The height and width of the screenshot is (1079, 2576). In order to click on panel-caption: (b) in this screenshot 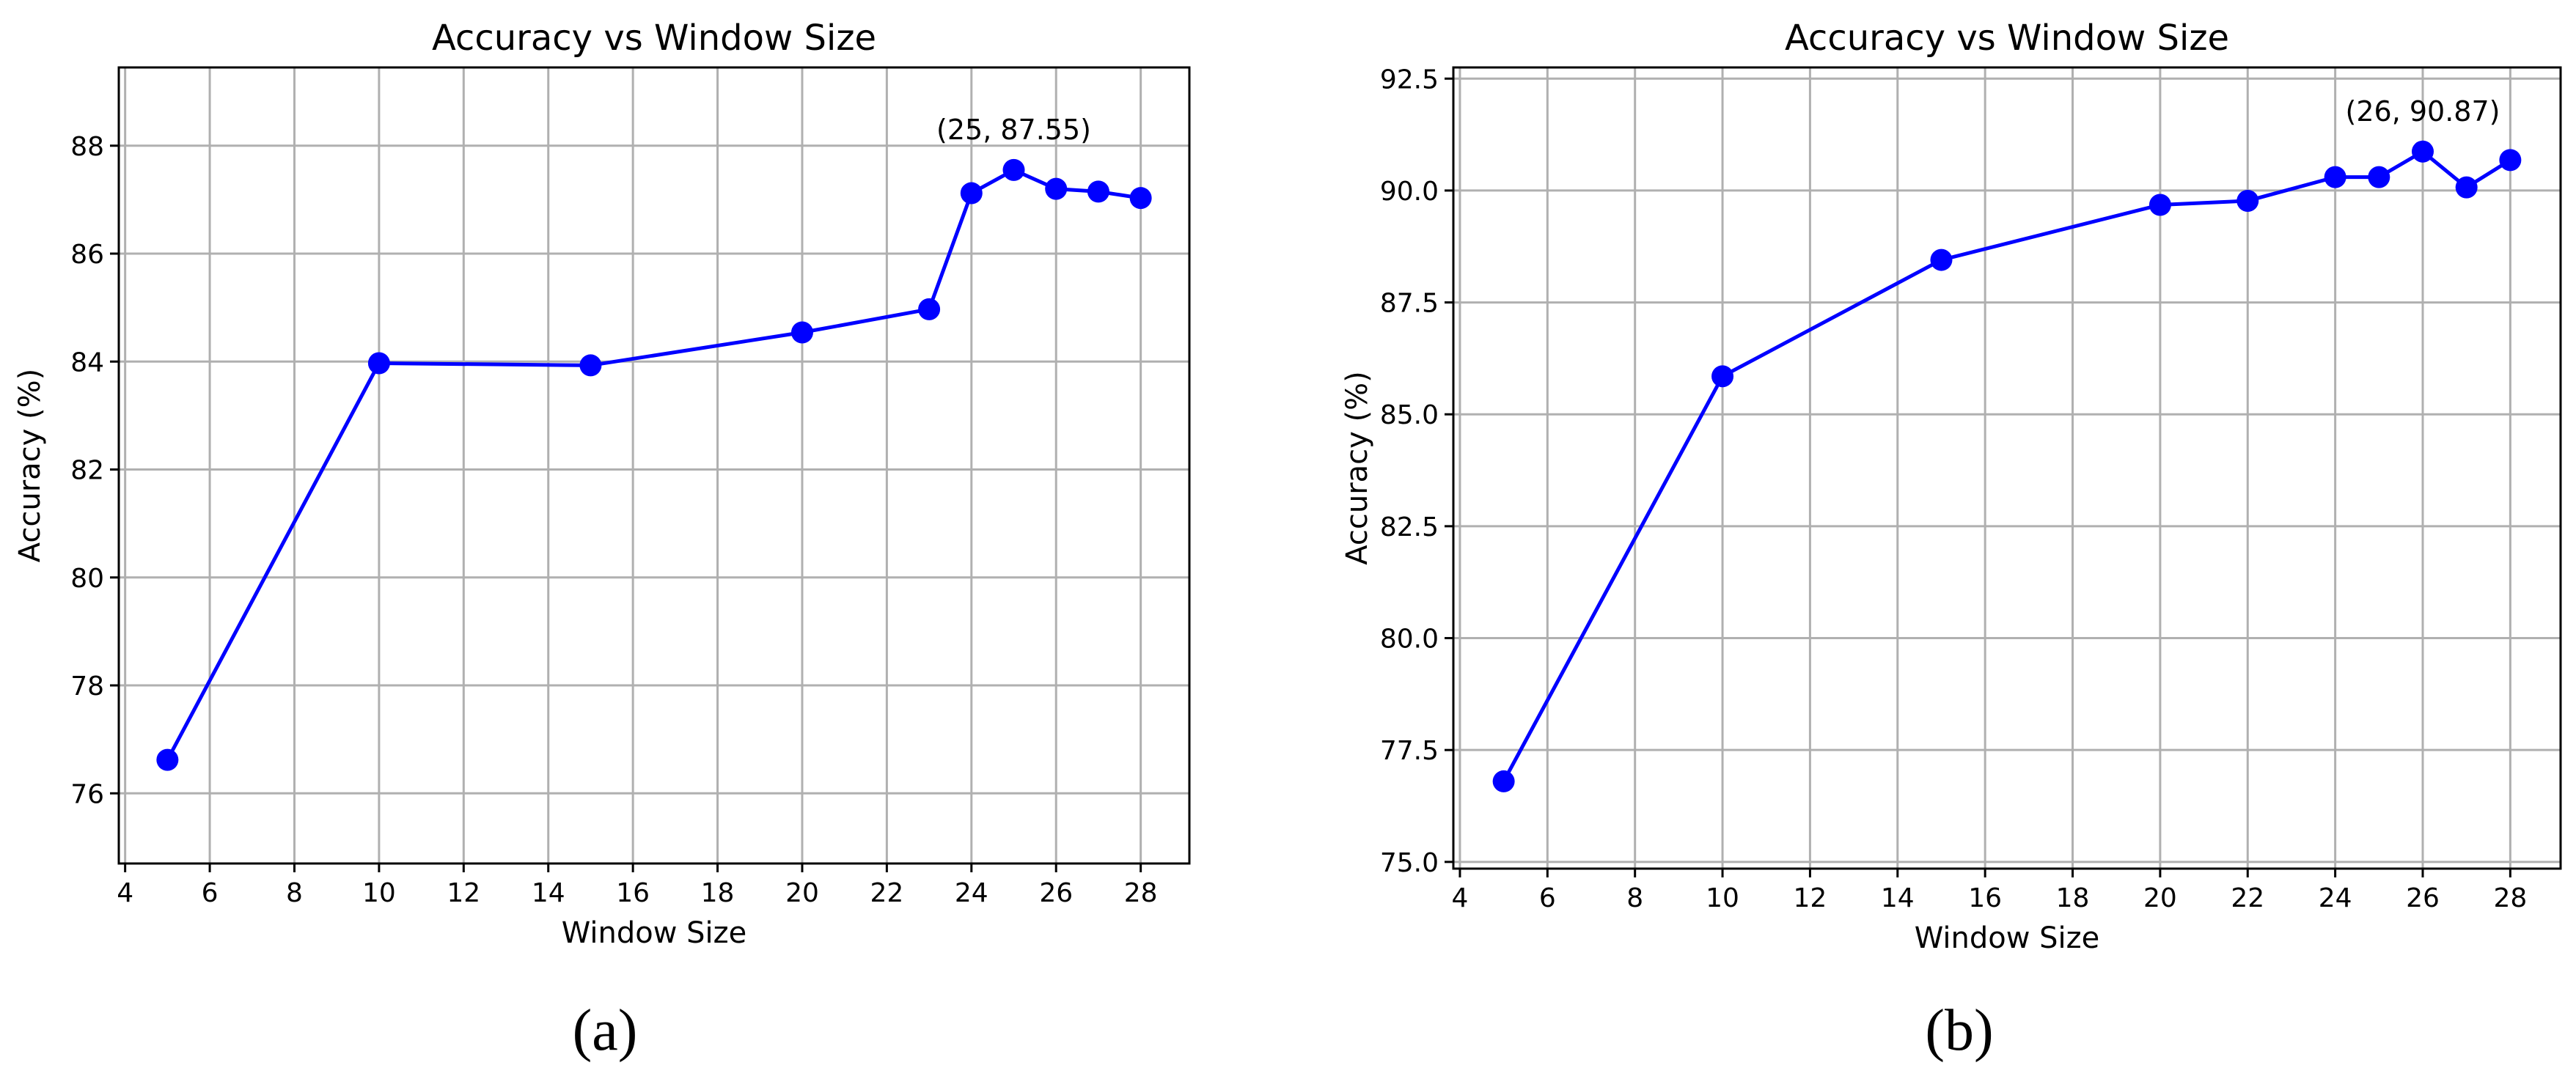, I will do `click(1959, 1030)`.